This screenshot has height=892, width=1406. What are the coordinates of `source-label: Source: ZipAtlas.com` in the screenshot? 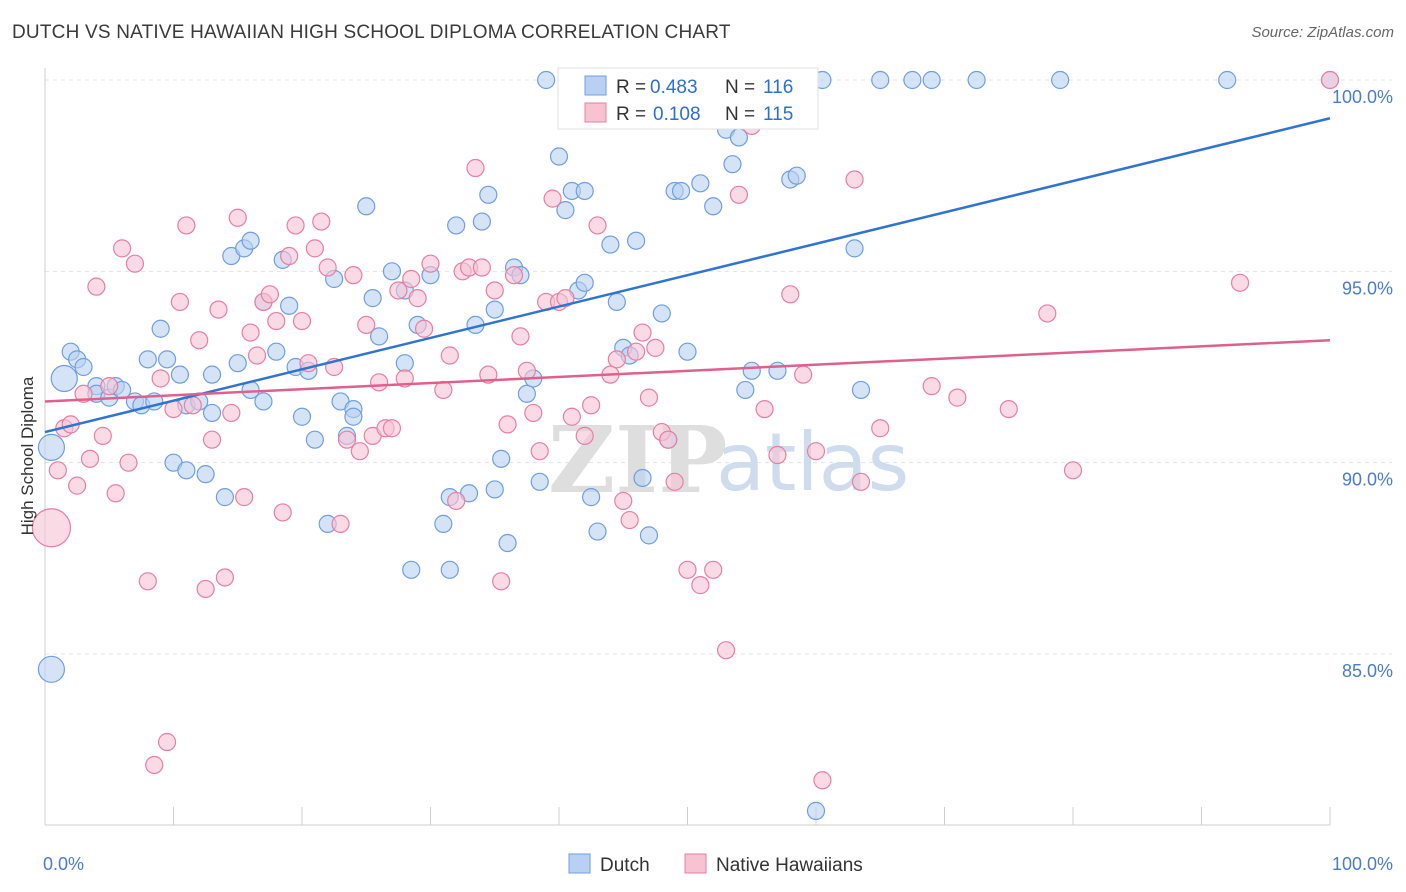 It's located at (1322, 32).